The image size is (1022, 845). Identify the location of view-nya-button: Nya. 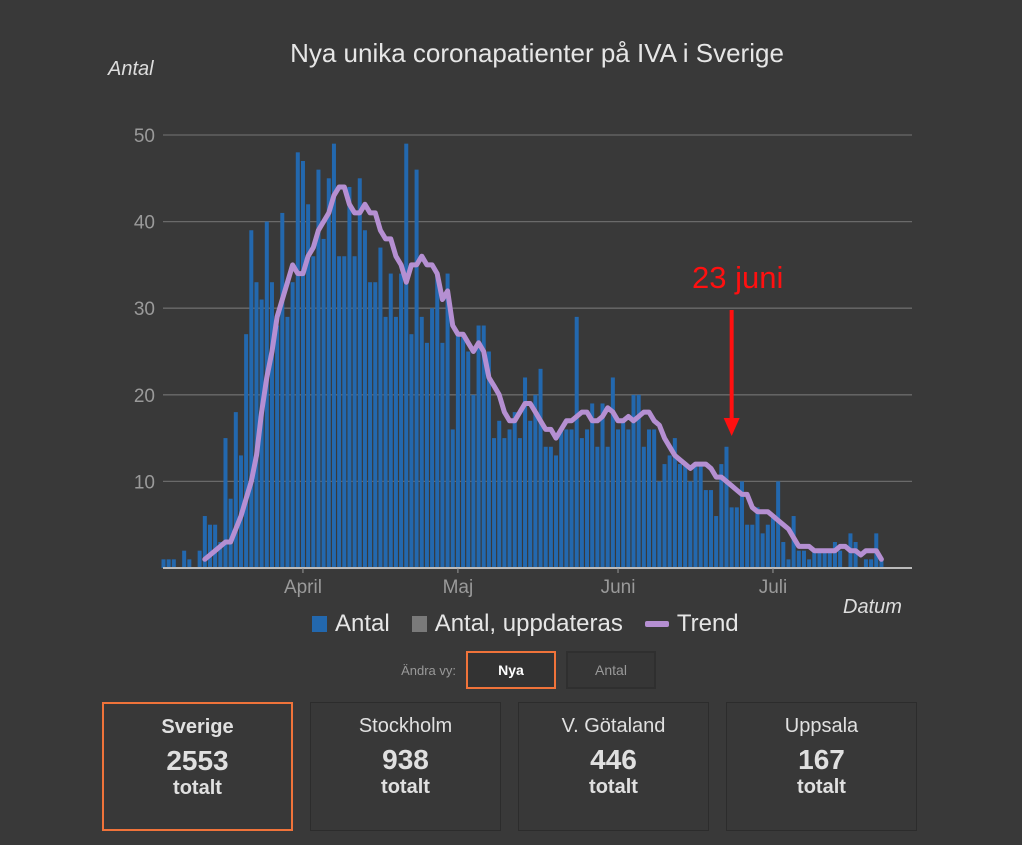
(511, 670).